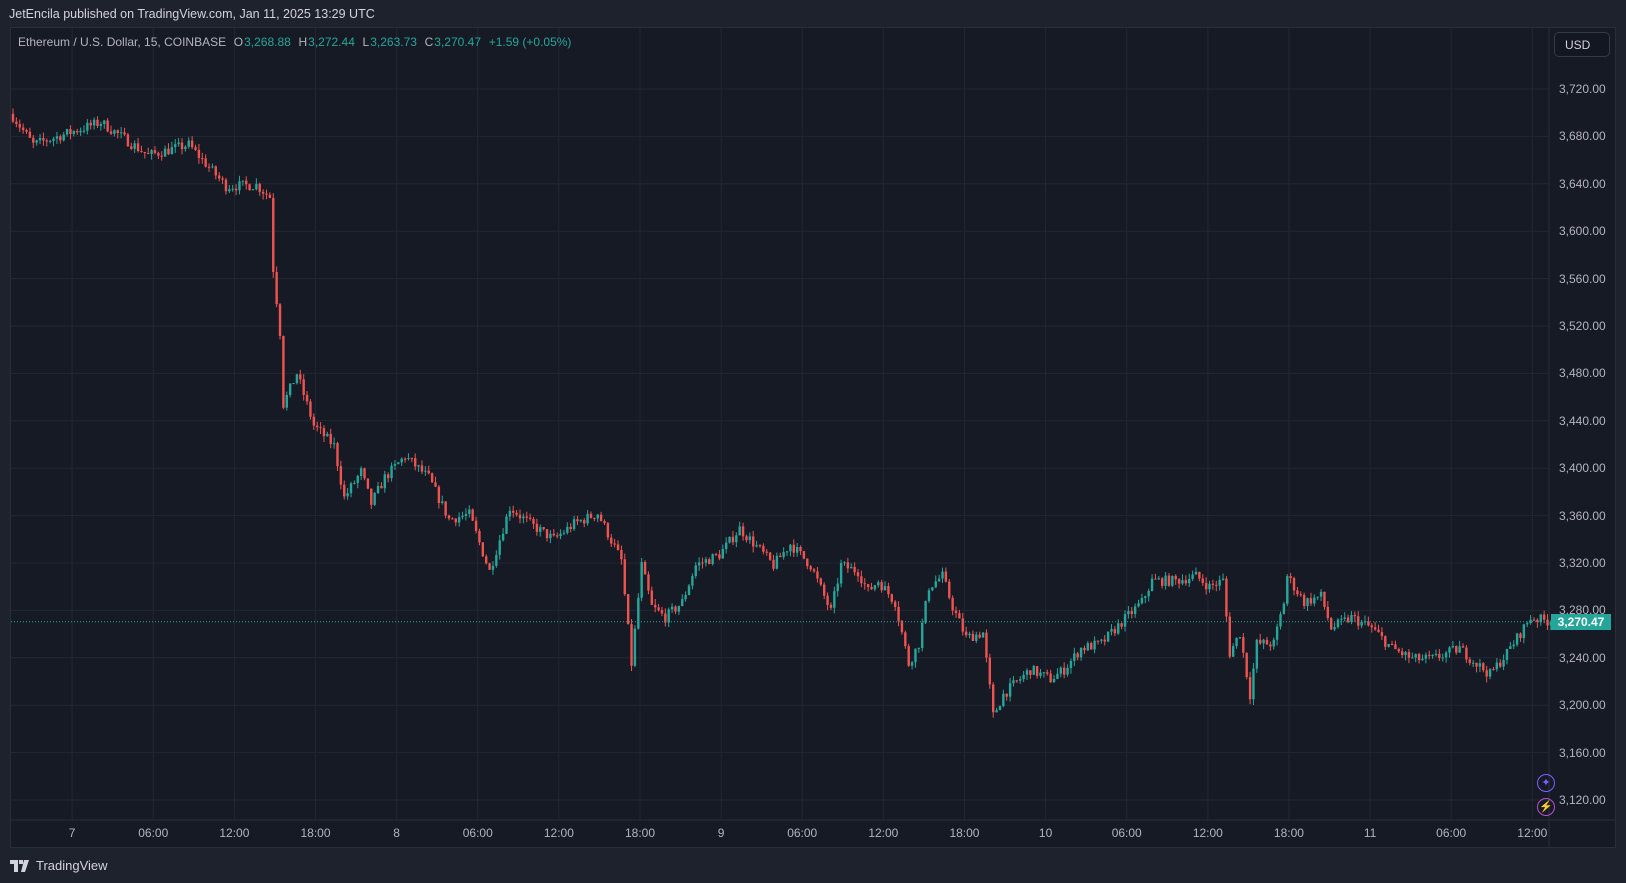 Image resolution: width=1626 pixels, height=883 pixels. I want to click on time-axis-label: 12:00, so click(558, 833).